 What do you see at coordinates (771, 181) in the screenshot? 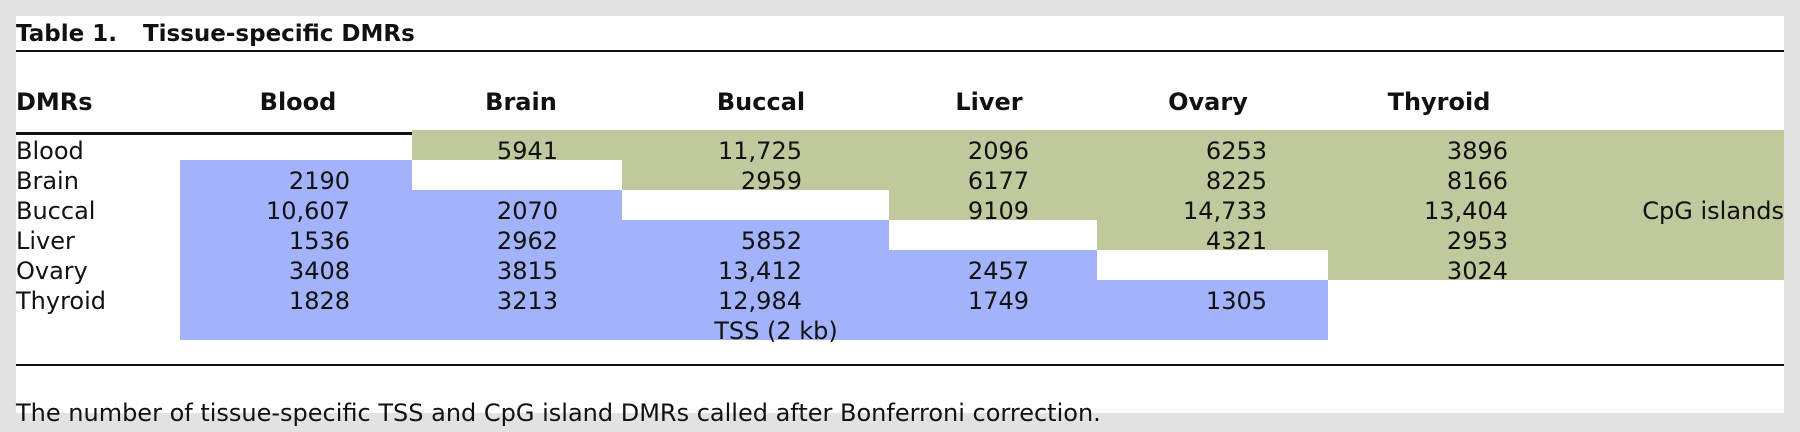
I see `cell-brain-buccal: 2959` at bounding box center [771, 181].